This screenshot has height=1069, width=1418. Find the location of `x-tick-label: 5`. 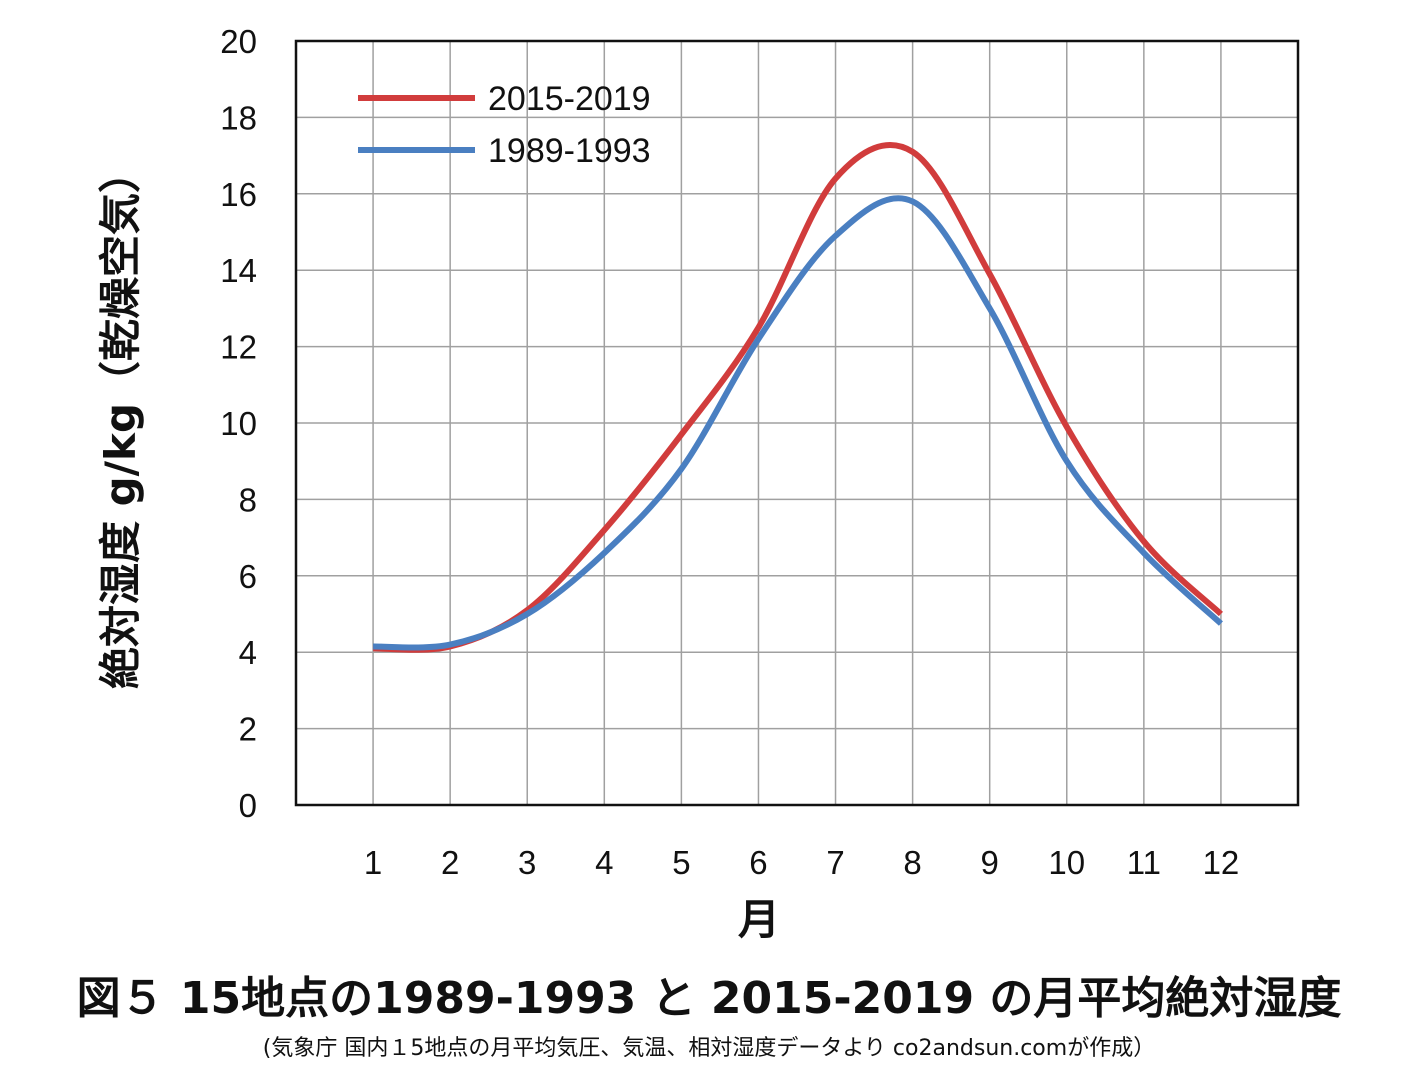

x-tick-label: 5 is located at coordinates (681, 862).